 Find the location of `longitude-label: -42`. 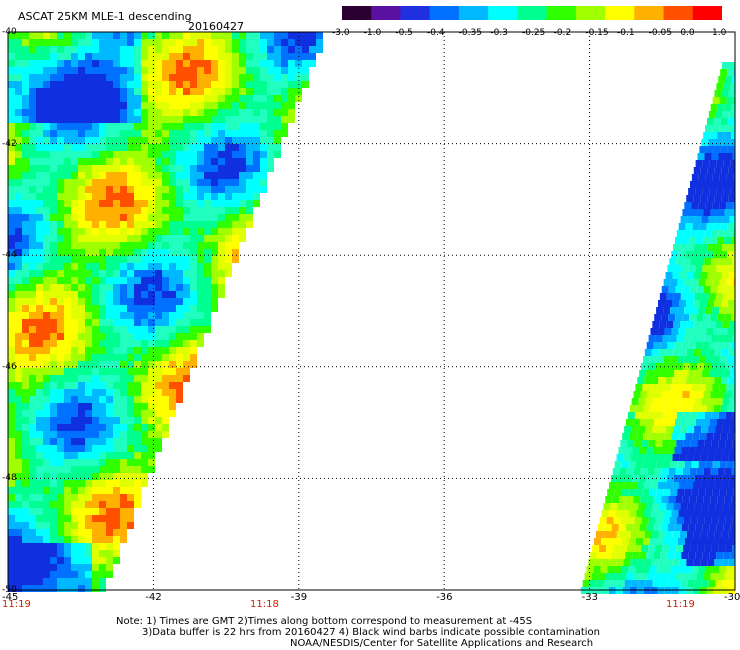

longitude-label: -42 is located at coordinates (153, 597).